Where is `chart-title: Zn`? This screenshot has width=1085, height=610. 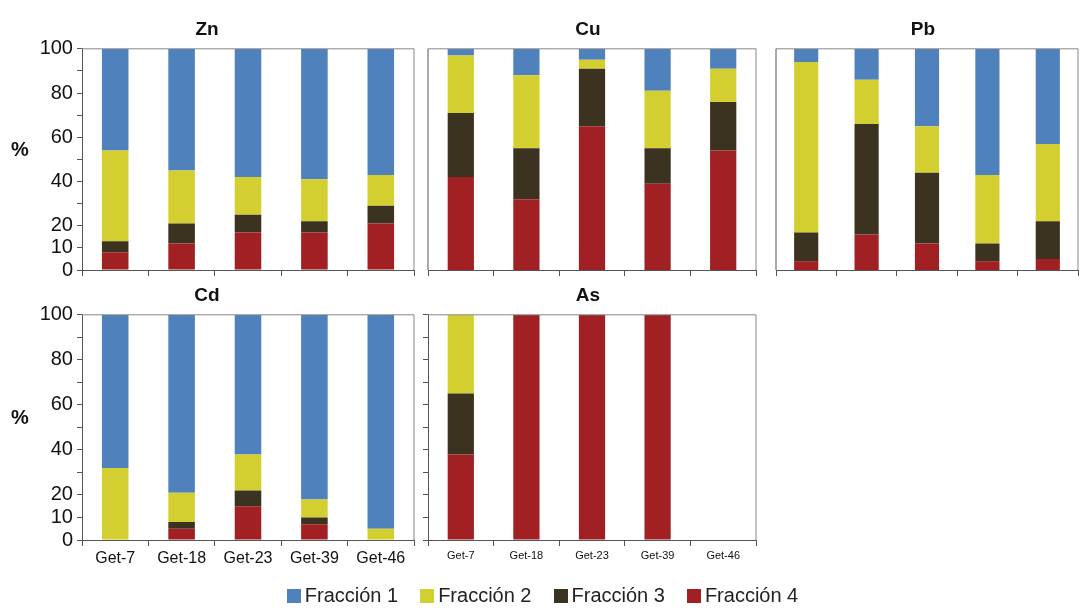
chart-title: Zn is located at coordinates (207, 28).